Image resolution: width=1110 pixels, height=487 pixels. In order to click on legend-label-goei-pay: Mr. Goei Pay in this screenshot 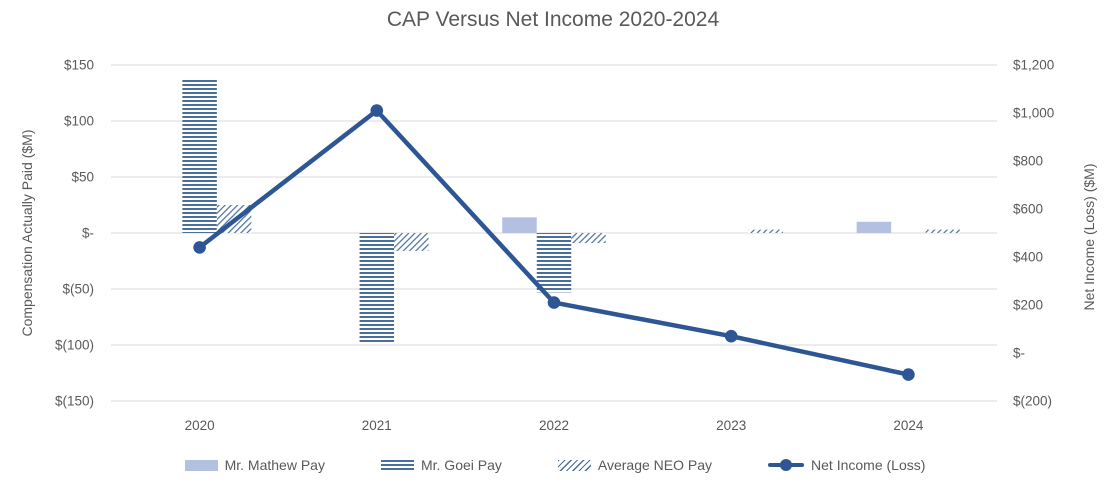, I will do `click(461, 465)`.